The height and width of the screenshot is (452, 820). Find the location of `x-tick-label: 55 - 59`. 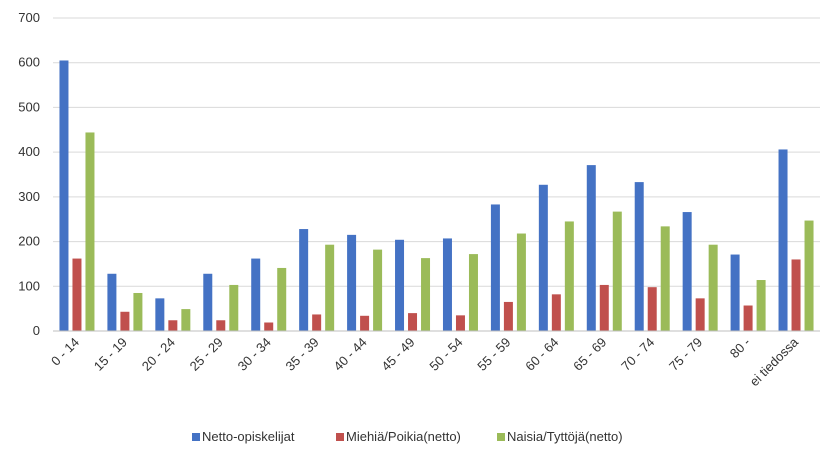

x-tick-label: 55 - 59 is located at coordinates (493, 354).